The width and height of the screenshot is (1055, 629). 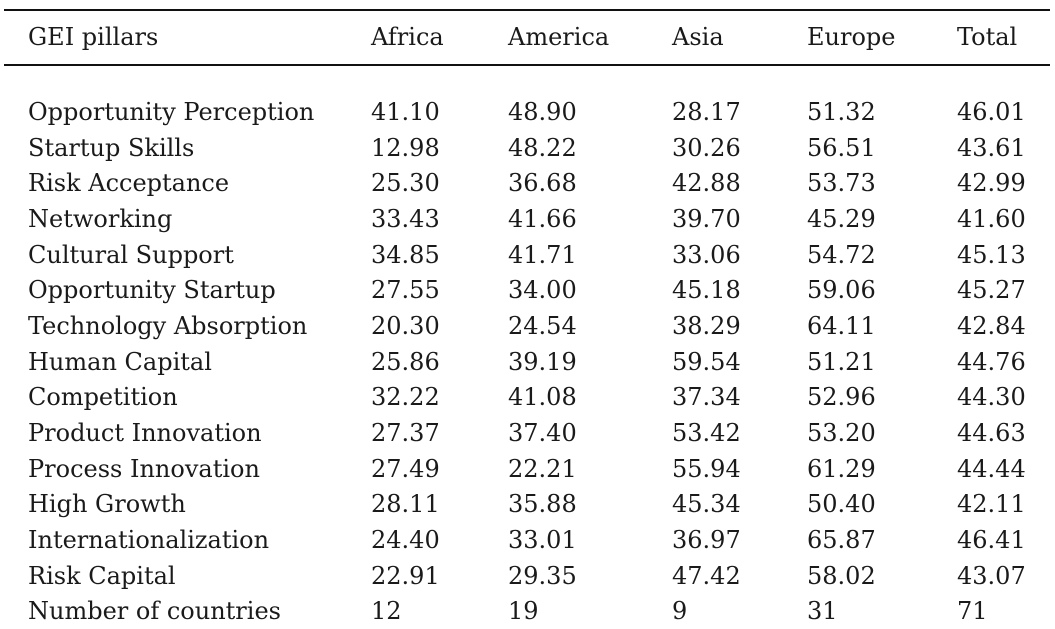 What do you see at coordinates (542, 218) in the screenshot?
I see `value-cell: 41.66` at bounding box center [542, 218].